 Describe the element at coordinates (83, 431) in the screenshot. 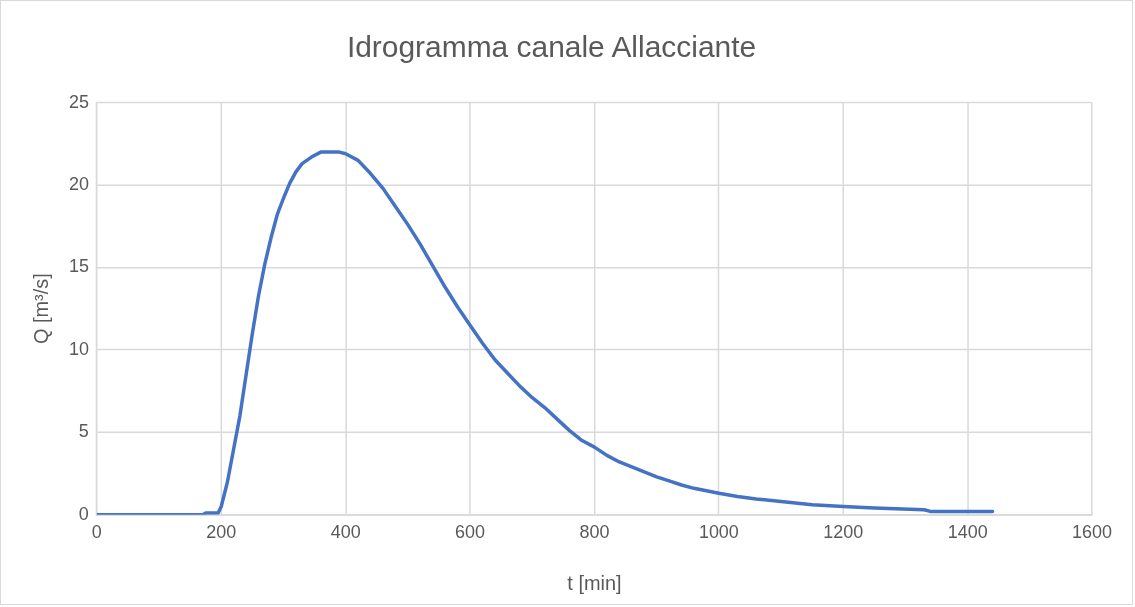

I see `y-tick-label: 5` at that location.